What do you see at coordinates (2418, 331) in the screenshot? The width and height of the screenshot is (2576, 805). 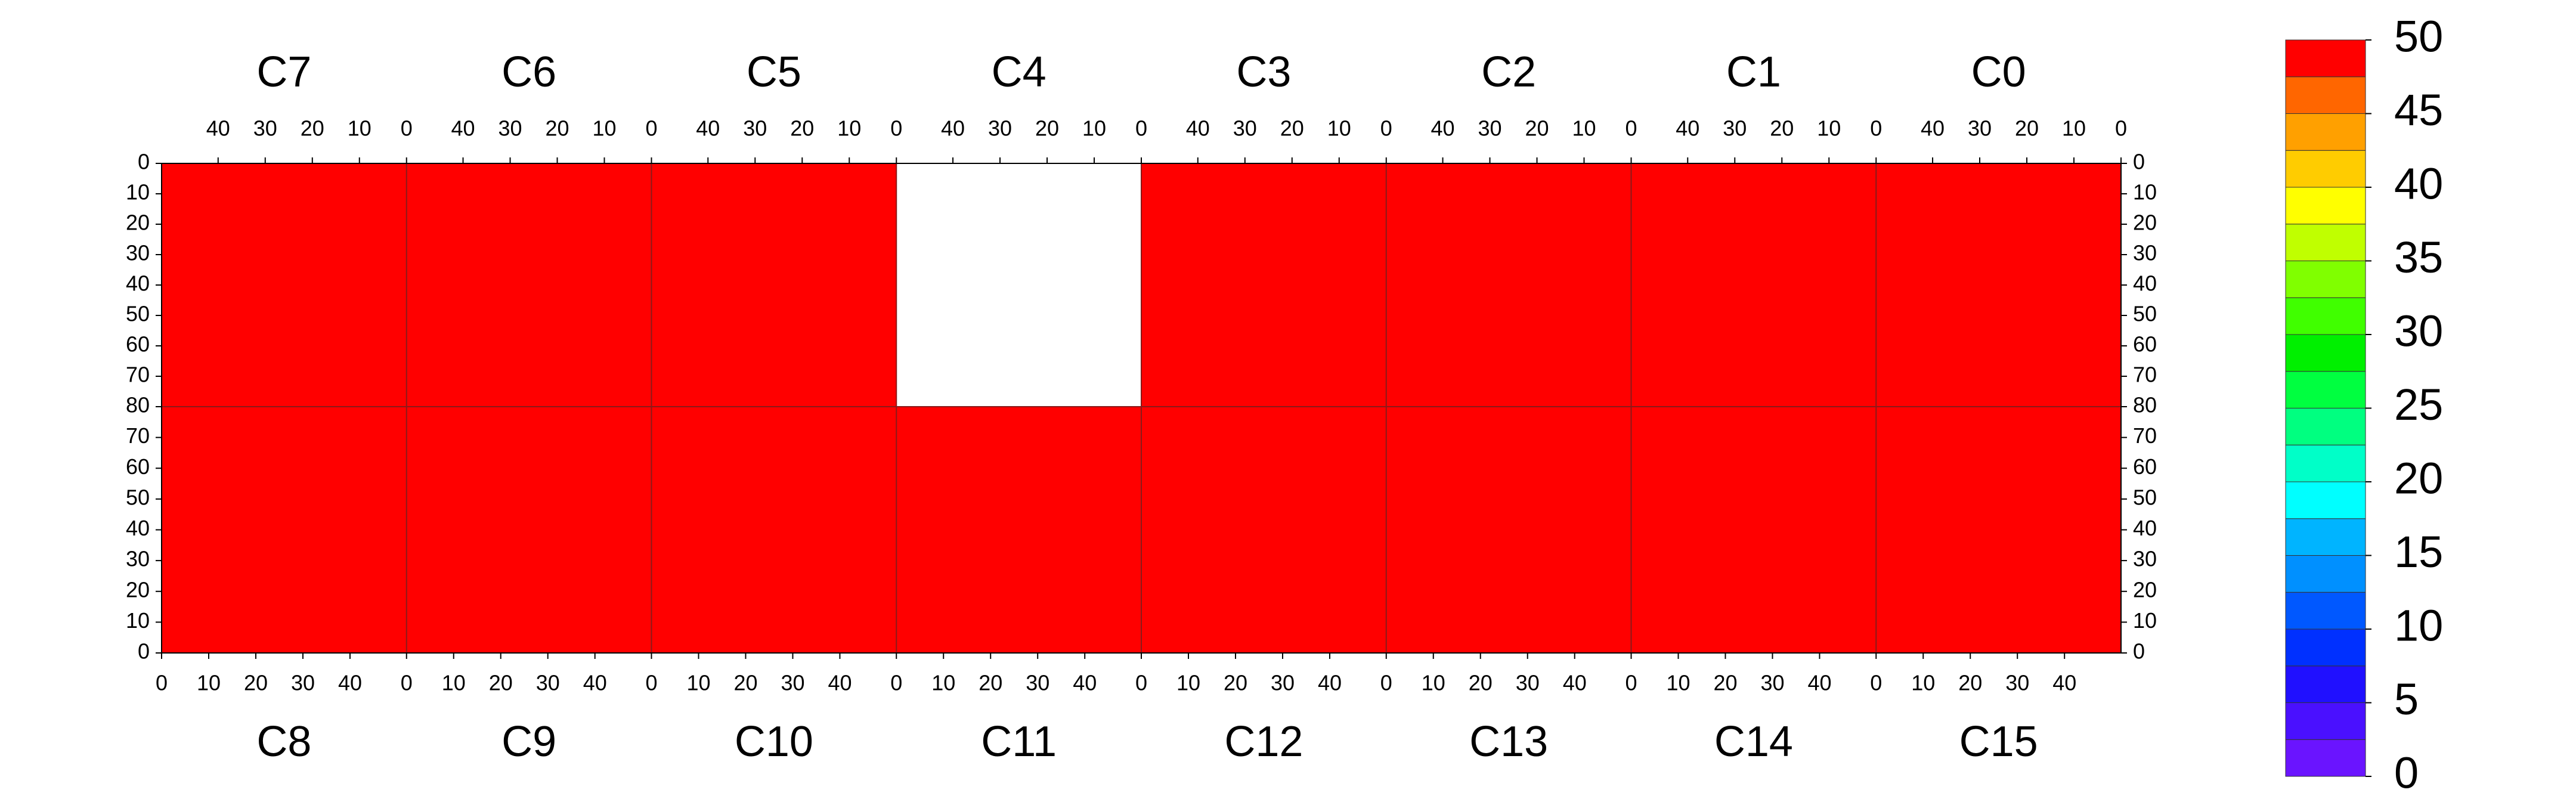 I see `colorbar-label: 30` at bounding box center [2418, 331].